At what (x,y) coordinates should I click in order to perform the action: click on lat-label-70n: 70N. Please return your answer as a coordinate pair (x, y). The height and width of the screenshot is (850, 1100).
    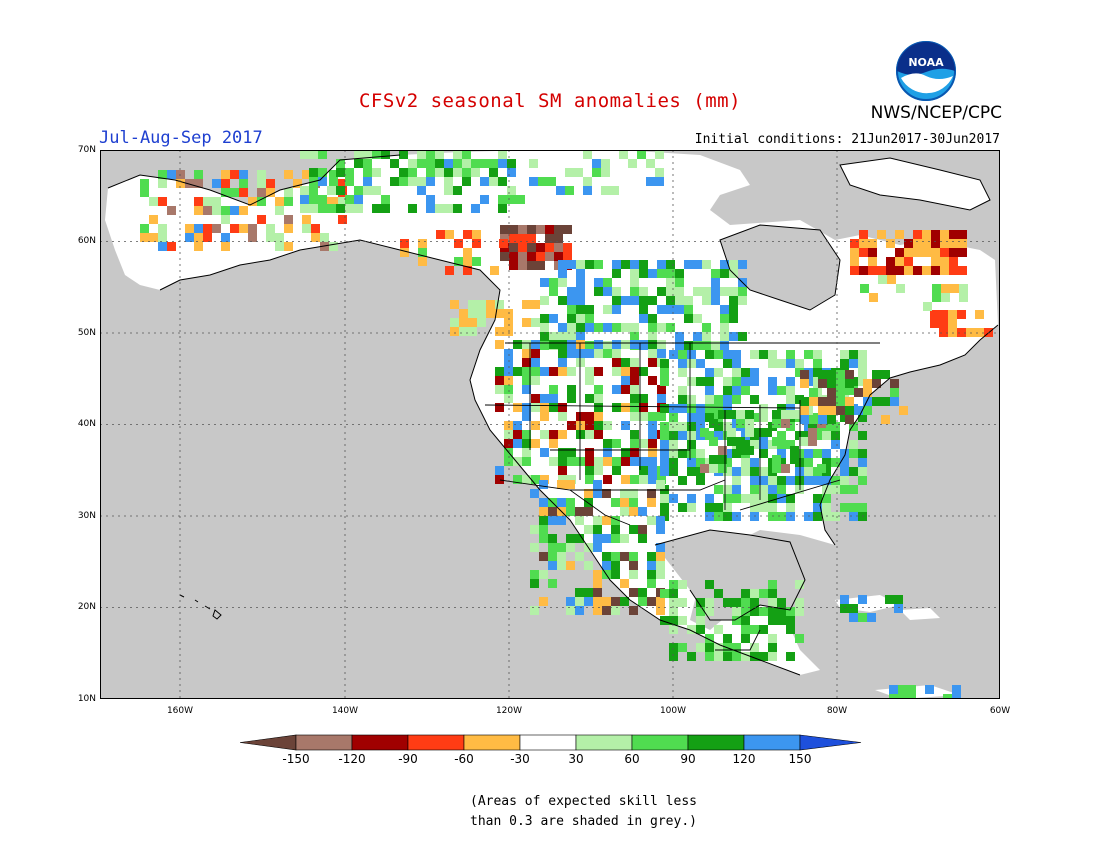
    Looking at the image, I should click on (86, 150).